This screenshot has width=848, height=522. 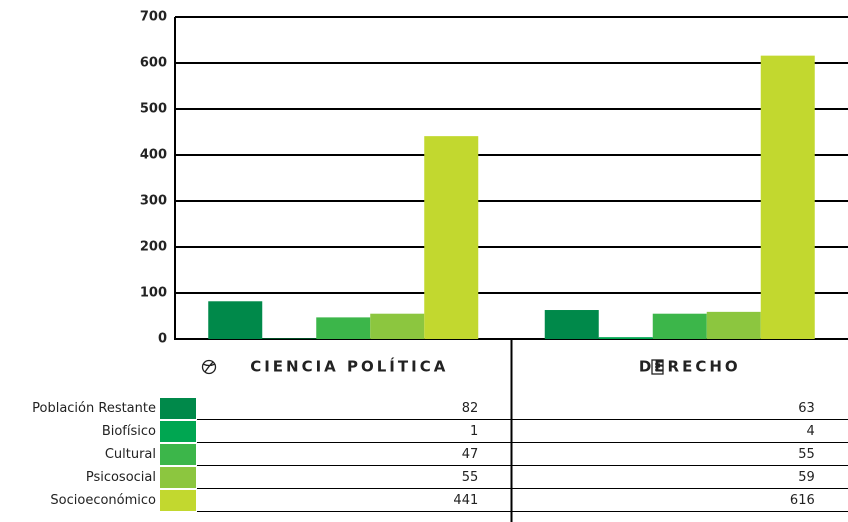 What do you see at coordinates (810, 431) in the screenshot?
I see `table-value: 4` at bounding box center [810, 431].